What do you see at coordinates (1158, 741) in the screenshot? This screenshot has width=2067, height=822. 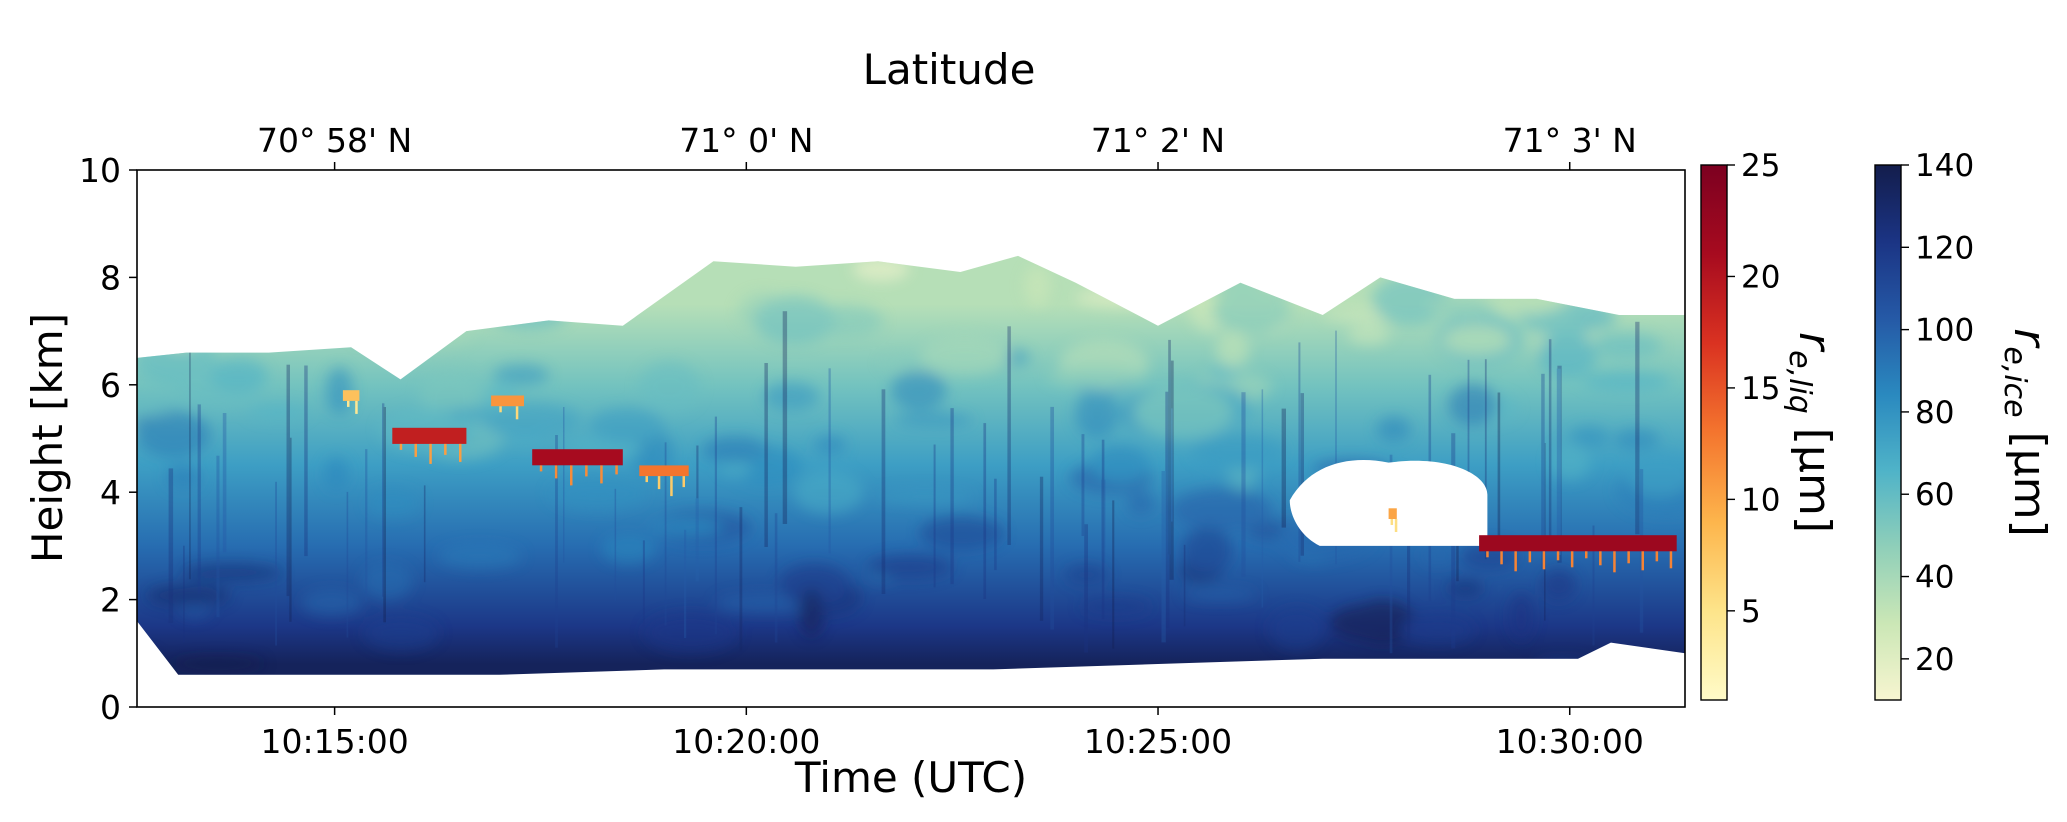 I see `x-tick-label: 10:25:00` at bounding box center [1158, 741].